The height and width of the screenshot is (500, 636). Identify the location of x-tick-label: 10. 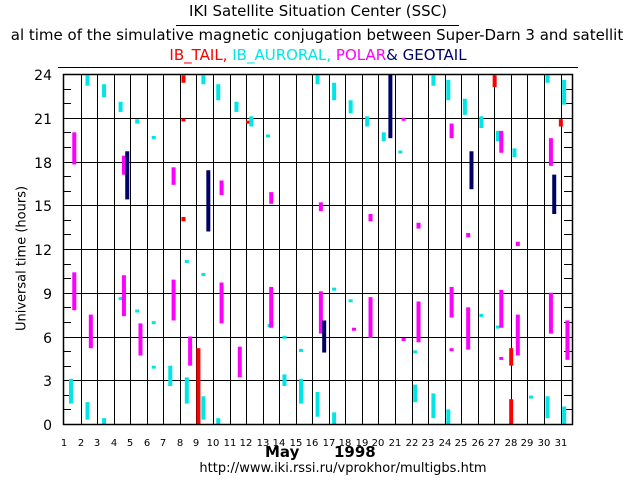
(213, 443).